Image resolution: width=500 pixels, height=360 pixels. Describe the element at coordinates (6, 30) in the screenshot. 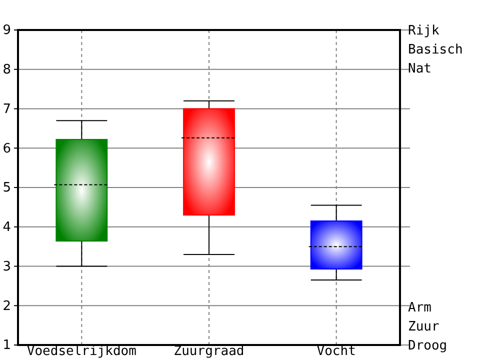

I see `y-tick-label: 9` at that location.